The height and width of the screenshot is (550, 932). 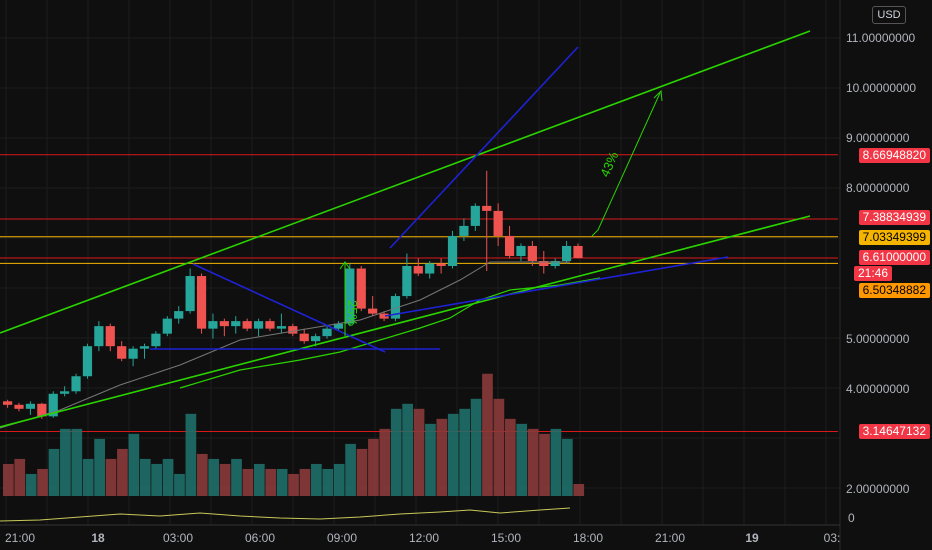 I want to click on moving-average-green, so click(x=390, y=333).